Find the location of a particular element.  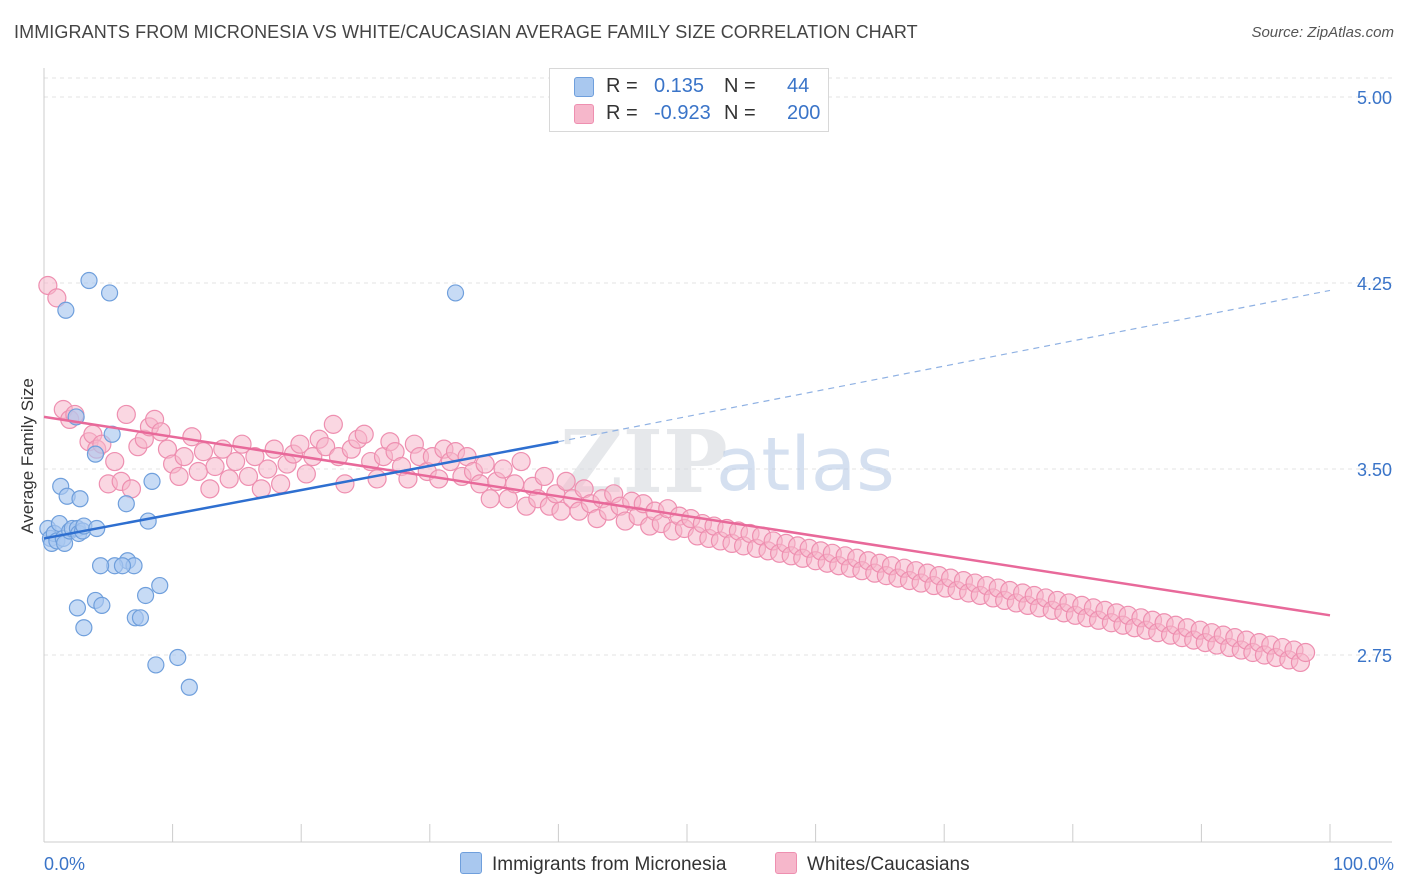

bottom-legend-label: Whites/Caucasians is located at coordinates (888, 864).